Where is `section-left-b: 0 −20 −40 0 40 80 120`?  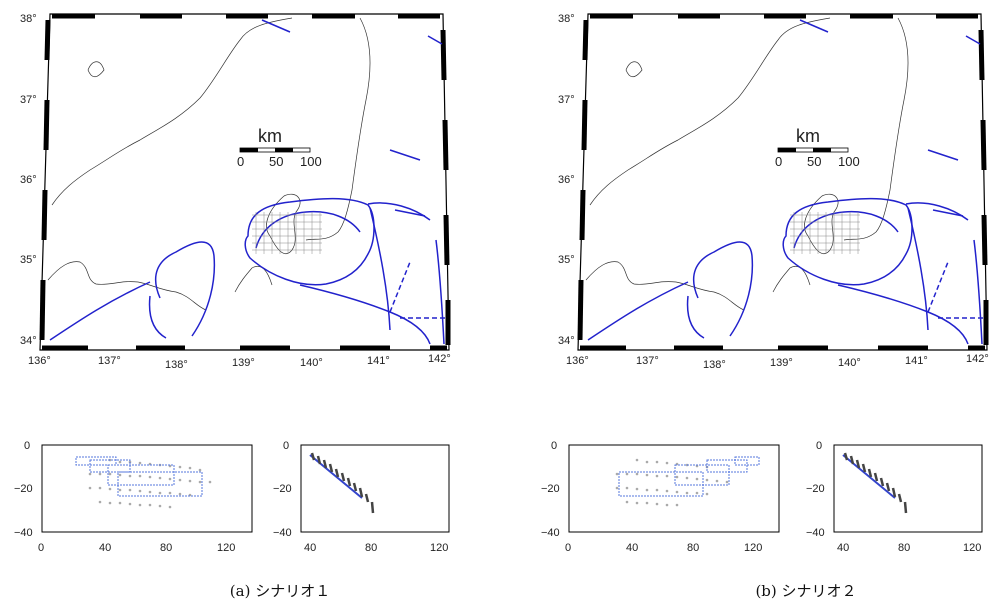 section-left-b: 0 −20 −40 0 40 80 120 is located at coordinates (660, 497).